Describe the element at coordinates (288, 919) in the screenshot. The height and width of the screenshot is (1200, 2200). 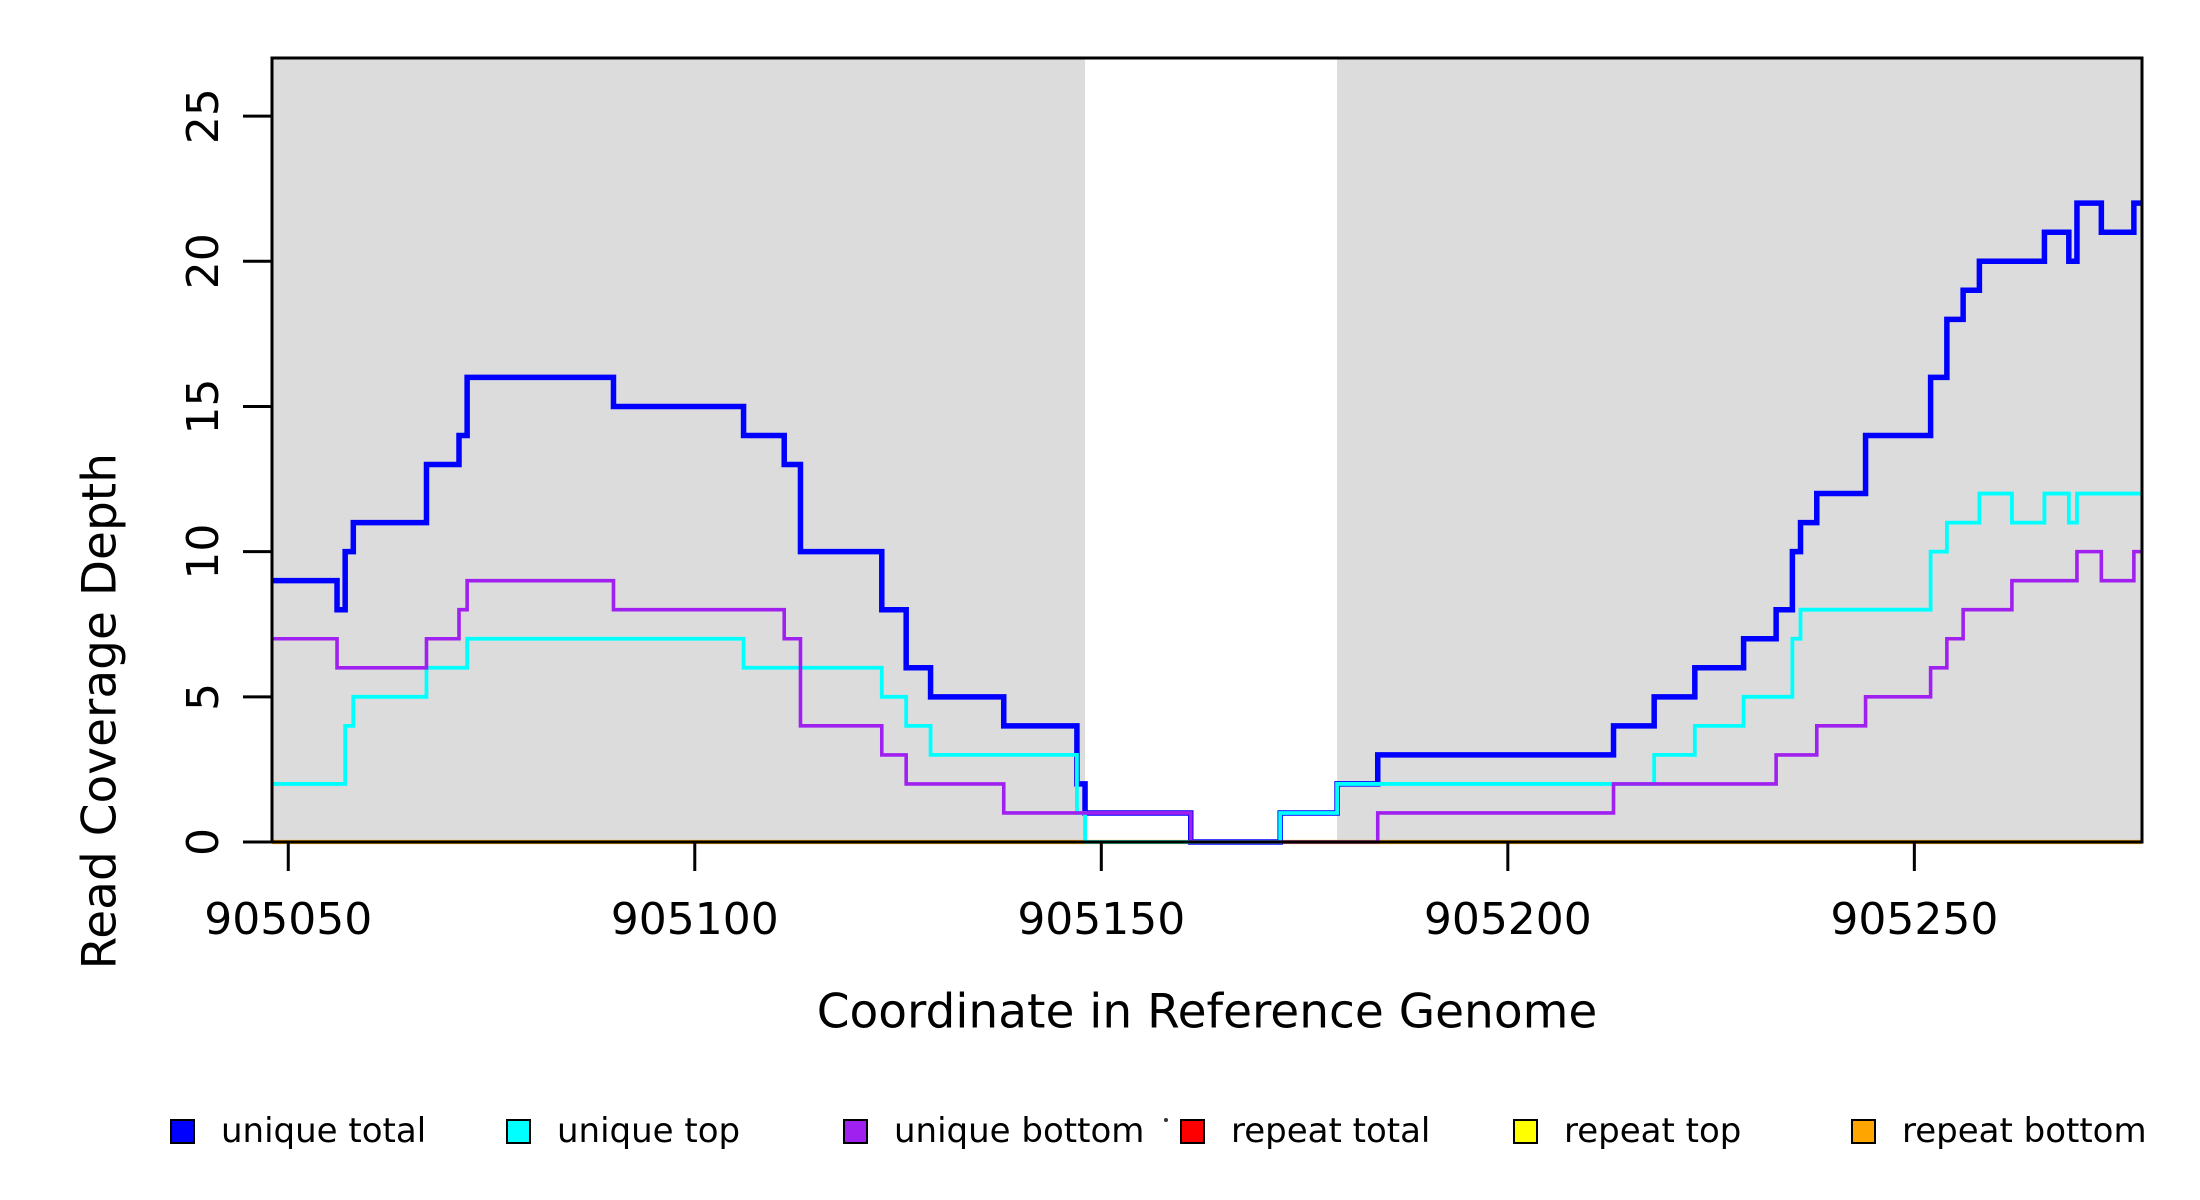
I see `x-tick-label: 905050` at that location.